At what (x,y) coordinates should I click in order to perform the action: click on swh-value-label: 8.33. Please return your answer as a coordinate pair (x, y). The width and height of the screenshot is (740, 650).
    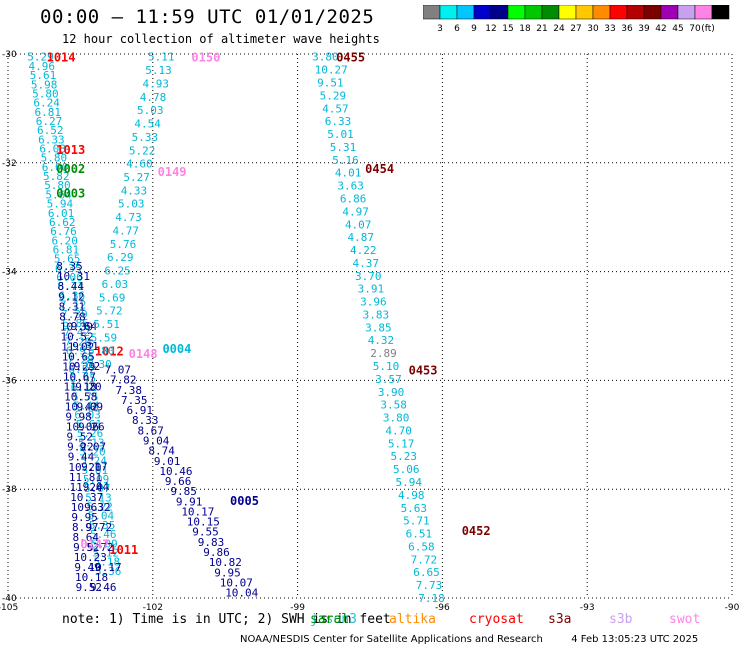
    Looking at the image, I should click on (145, 420).